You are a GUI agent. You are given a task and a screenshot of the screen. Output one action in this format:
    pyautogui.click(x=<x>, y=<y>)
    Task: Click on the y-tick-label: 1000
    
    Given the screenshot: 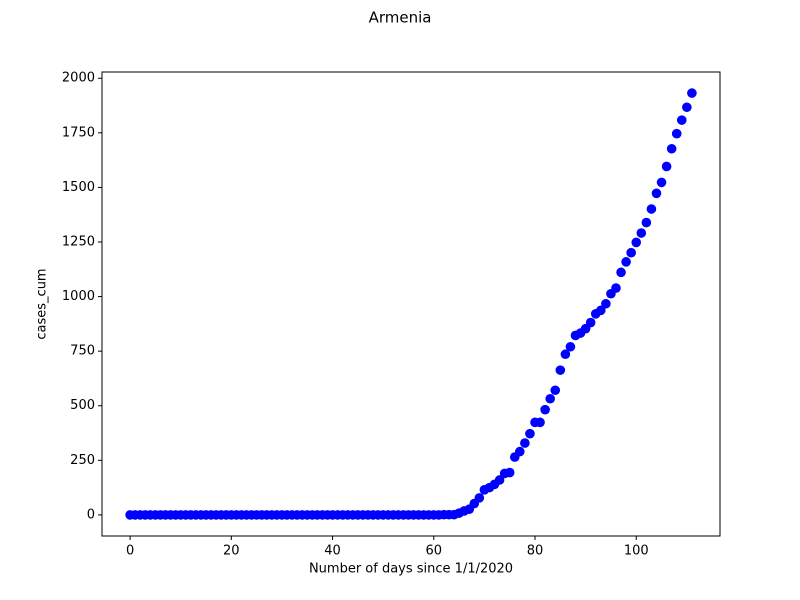 What is the action you would take?
    pyautogui.click(x=78, y=296)
    